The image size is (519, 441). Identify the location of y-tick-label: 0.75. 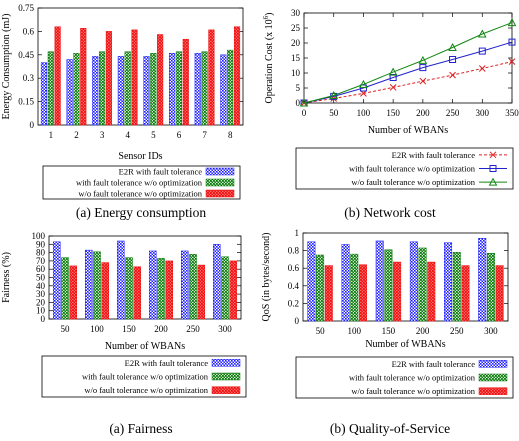
(26, 8).